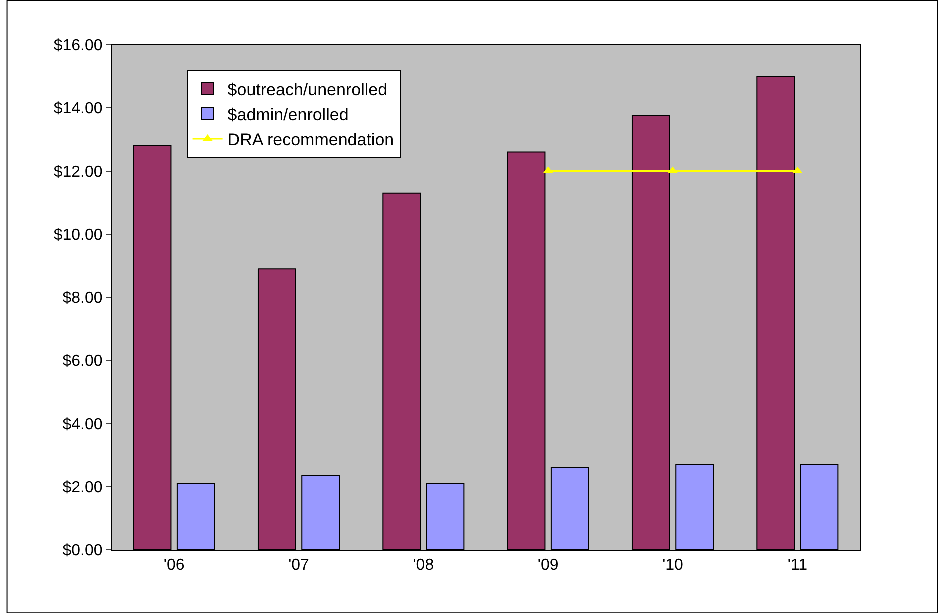 This screenshot has width=938, height=613. Describe the element at coordinates (174, 565) in the screenshot. I see `x-tick-label: '06` at that location.